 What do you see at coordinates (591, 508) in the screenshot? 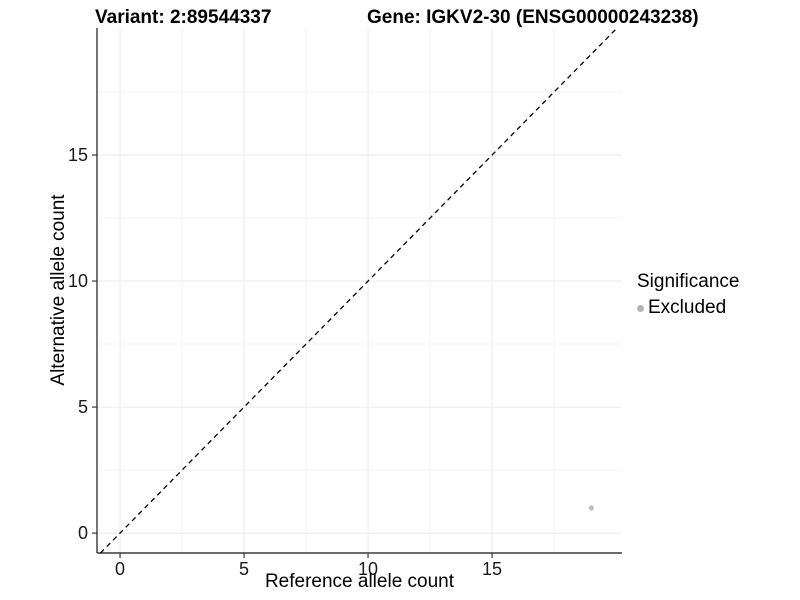
I see `data-point` at bounding box center [591, 508].